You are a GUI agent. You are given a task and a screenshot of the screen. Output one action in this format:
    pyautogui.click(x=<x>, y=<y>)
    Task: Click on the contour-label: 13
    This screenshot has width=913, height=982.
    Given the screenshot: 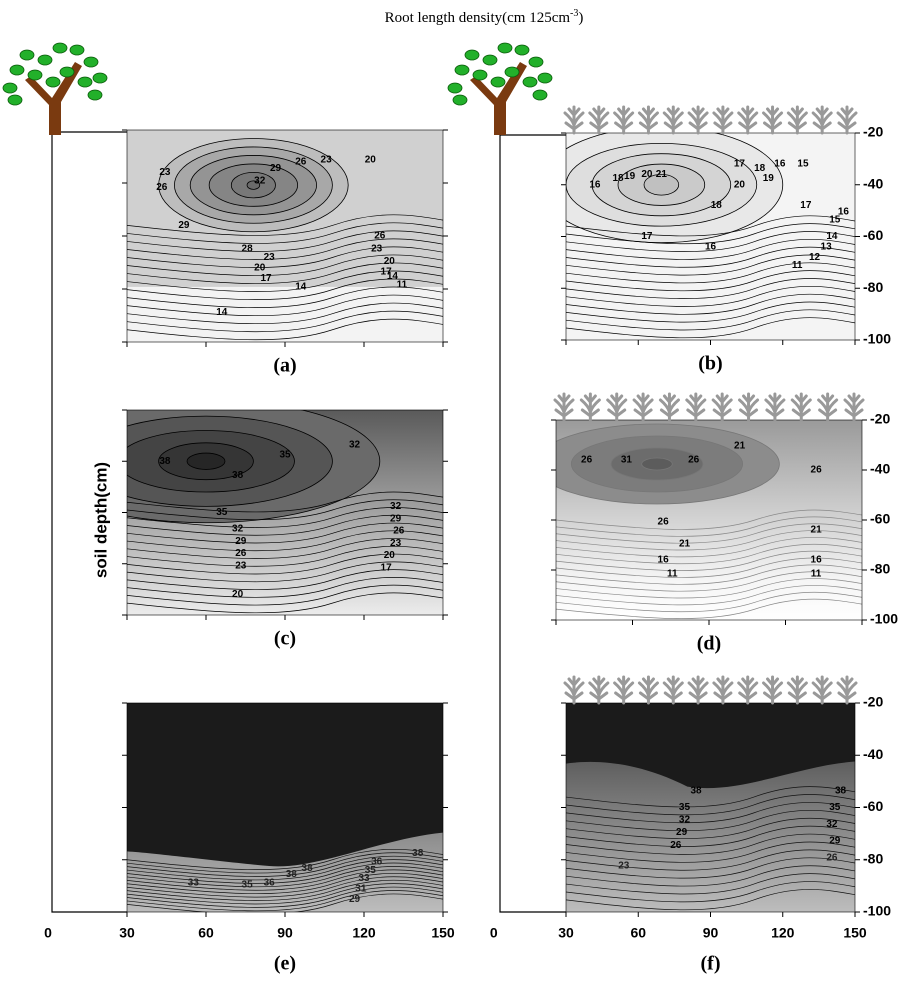 What is the action you would take?
    pyautogui.click(x=827, y=246)
    